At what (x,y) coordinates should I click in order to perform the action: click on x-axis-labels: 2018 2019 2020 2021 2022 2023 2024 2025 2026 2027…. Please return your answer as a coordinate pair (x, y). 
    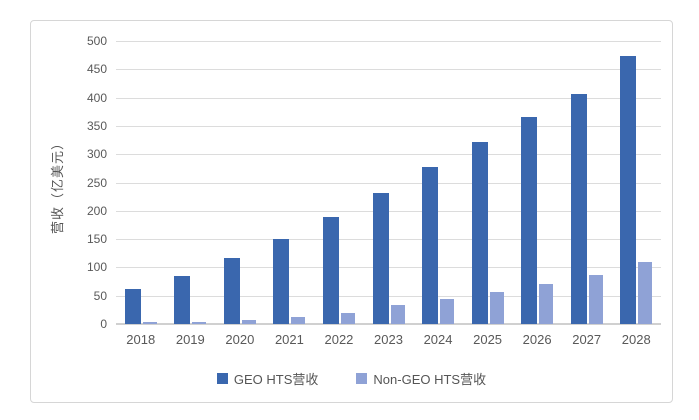
    Looking at the image, I should click on (388, 342).